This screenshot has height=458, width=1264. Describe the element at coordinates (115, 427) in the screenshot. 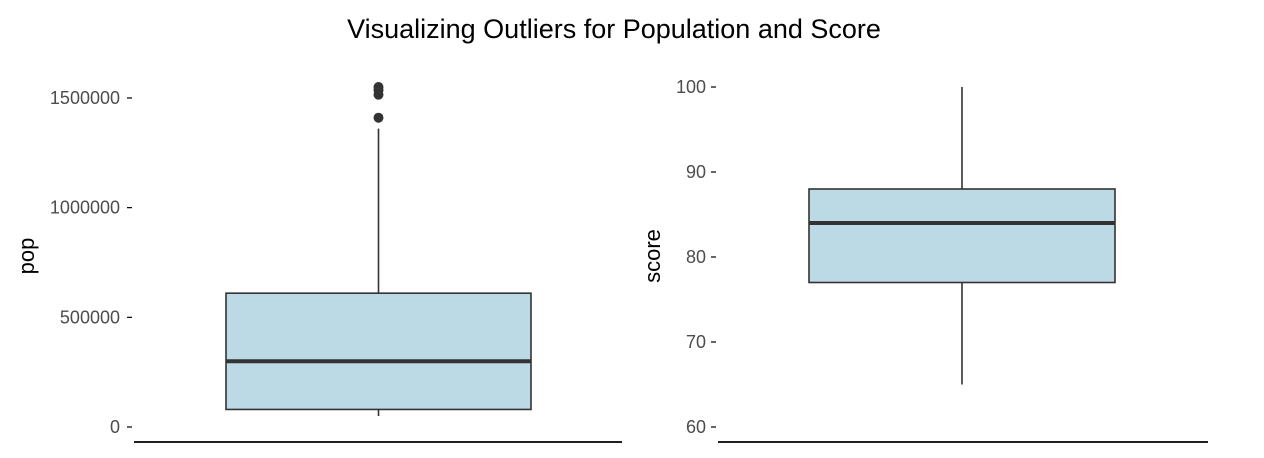

I see `y-tick-label: 0` at that location.